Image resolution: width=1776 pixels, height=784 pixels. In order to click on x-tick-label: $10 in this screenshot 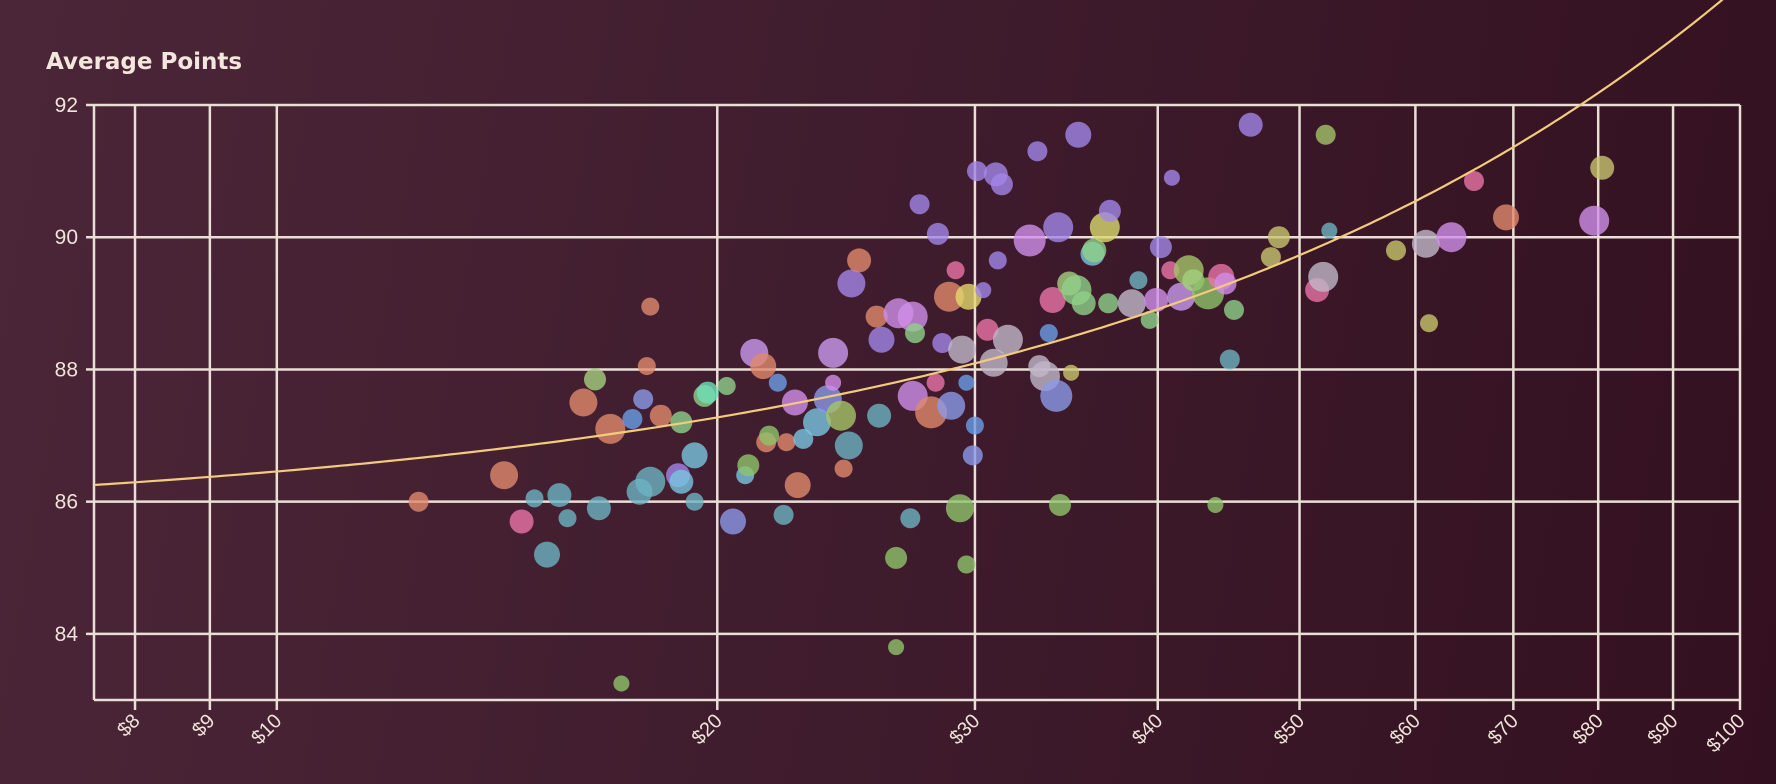, I will do `click(266, 729)`.